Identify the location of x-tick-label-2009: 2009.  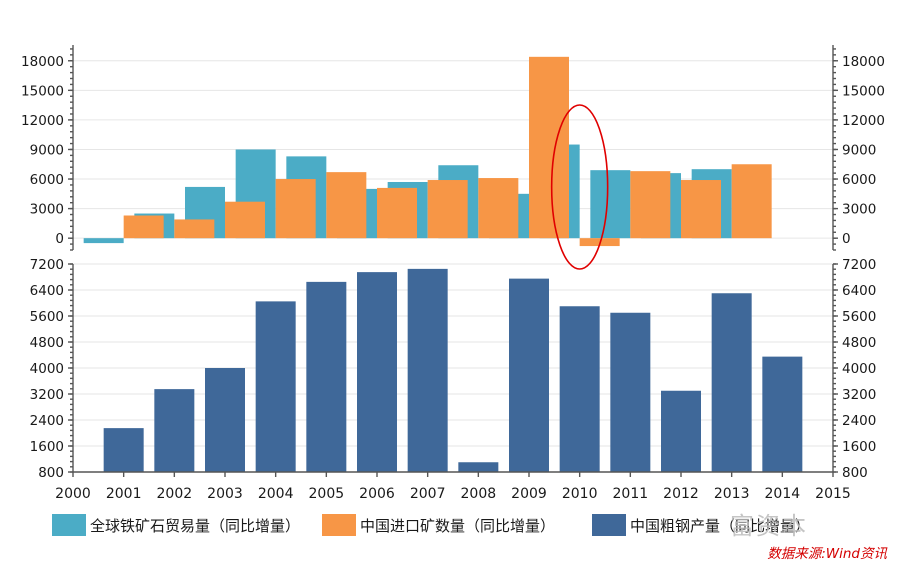
(529, 494).